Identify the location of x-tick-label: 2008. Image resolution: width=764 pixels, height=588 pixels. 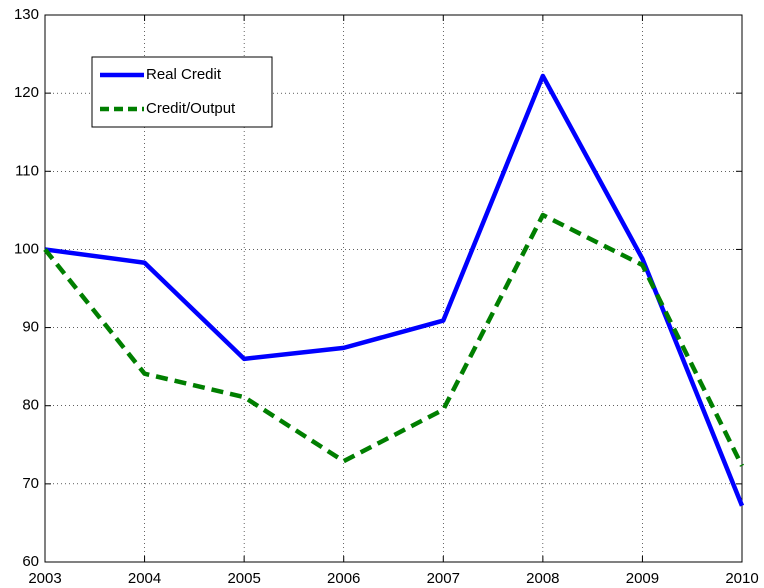
(542, 578).